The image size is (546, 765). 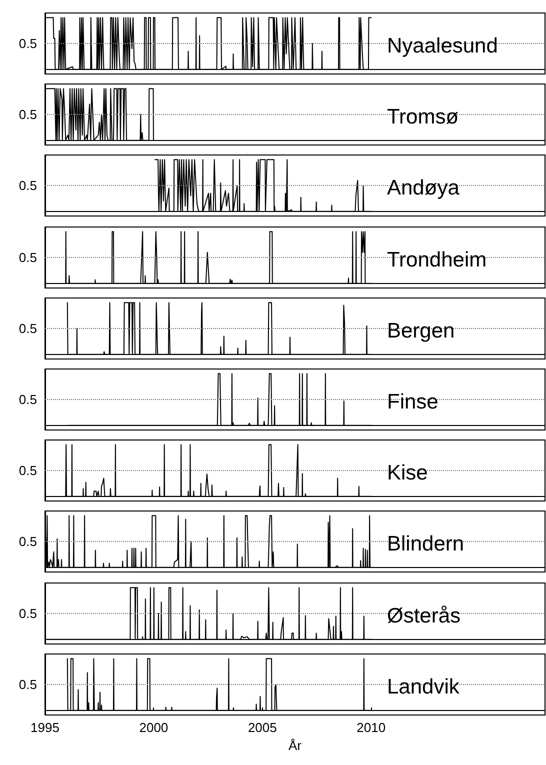 What do you see at coordinates (371, 727) in the screenshot?
I see `x-tick-label: 2010` at bounding box center [371, 727].